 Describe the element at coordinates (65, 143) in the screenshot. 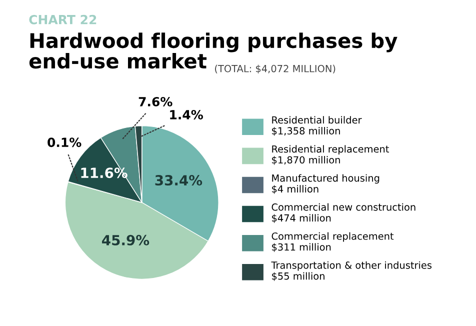

I see `data-label: 0.1%` at that location.